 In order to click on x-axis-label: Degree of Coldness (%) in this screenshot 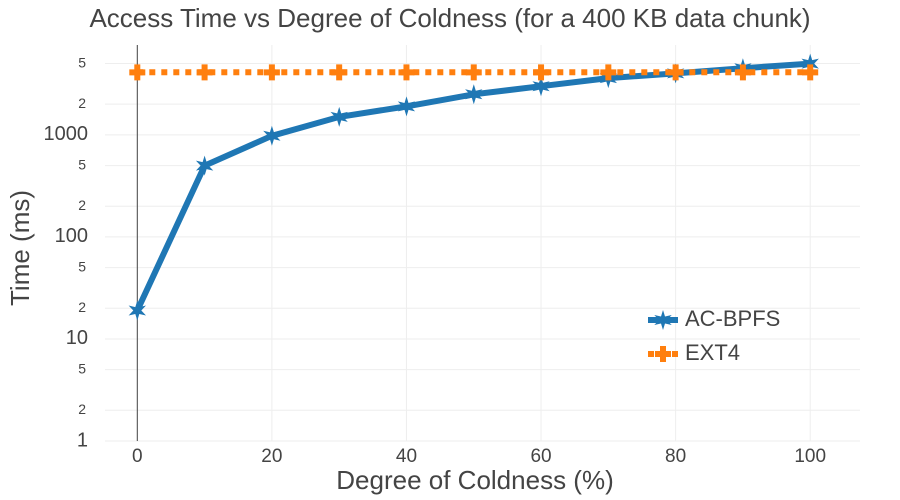, I will do `click(474, 480)`.